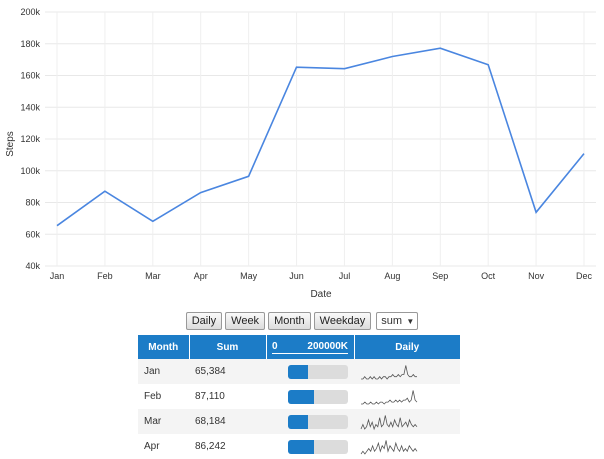 This screenshot has height=459, width=604. Describe the element at coordinates (249, 276) in the screenshot. I see `x-tick-label: May` at that location.